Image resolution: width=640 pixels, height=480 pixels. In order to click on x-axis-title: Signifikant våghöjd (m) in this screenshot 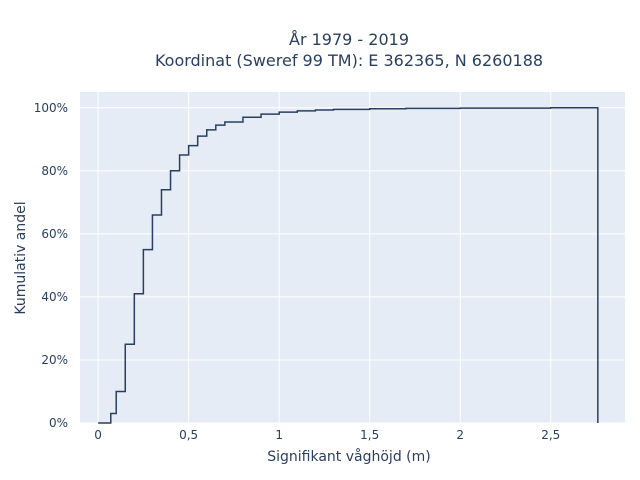, I will do `click(348, 456)`.